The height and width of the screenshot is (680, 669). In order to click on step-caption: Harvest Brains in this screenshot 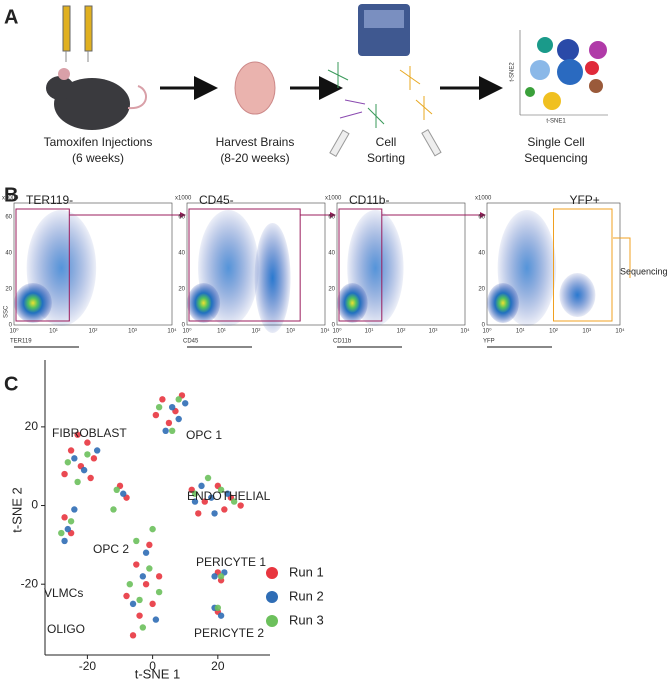, I will do `click(255, 142)`.